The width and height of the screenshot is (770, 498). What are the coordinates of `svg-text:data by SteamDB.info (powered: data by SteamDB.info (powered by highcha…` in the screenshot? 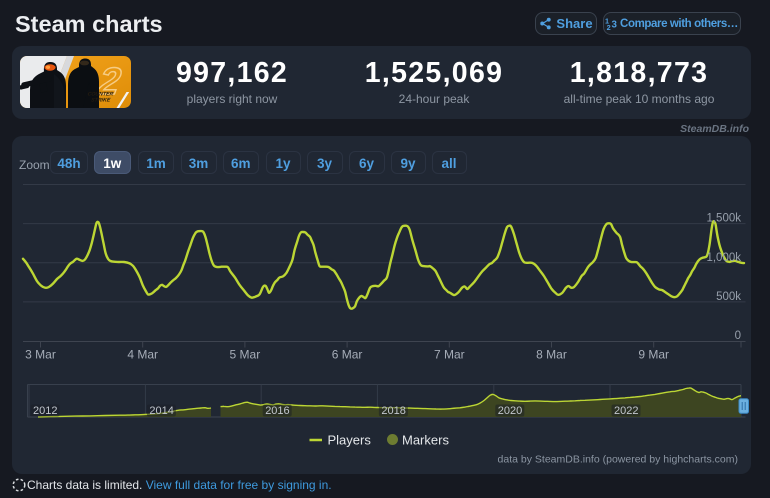 It's located at (618, 460).